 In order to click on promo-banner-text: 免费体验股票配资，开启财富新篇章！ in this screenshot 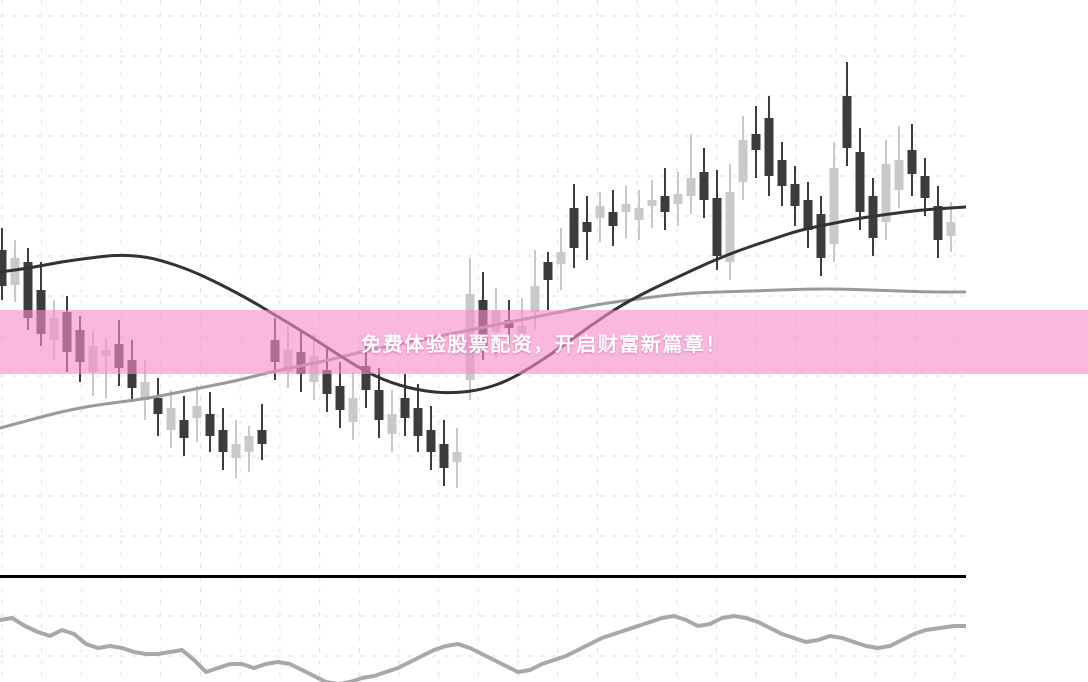, I will do `click(544, 343)`.